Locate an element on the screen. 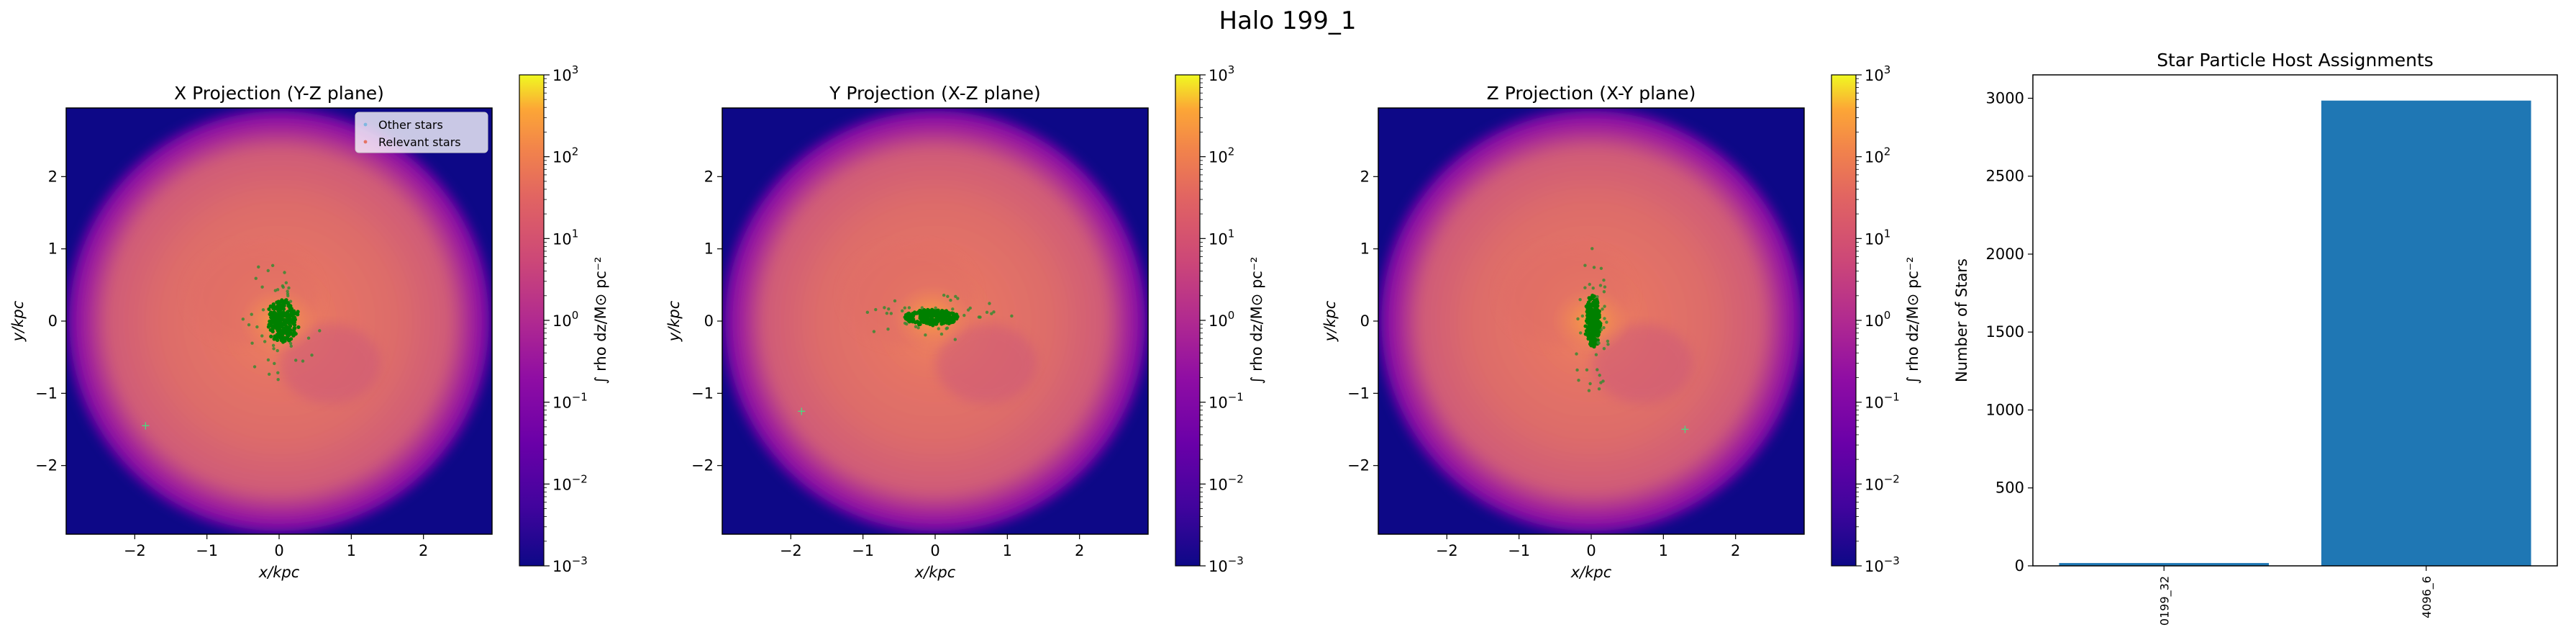 The width and height of the screenshot is (2576, 640). bar-y-tick-label: 0 is located at coordinates (2020, 565).